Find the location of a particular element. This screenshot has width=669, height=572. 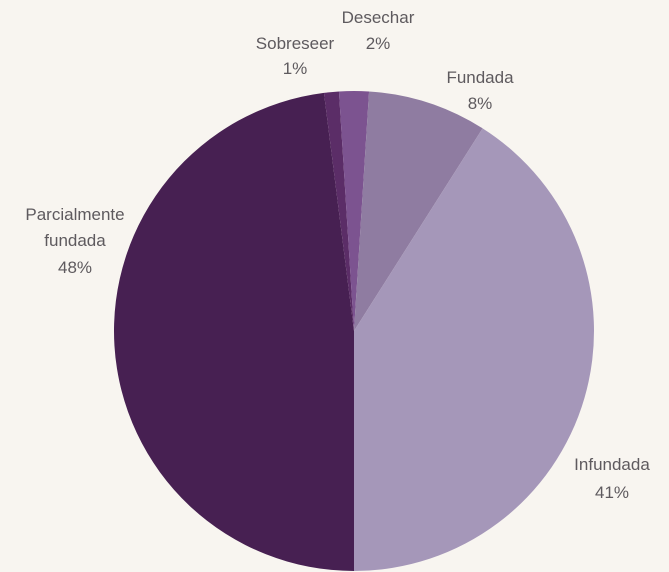

slice-value-label: 8% is located at coordinates (480, 103).